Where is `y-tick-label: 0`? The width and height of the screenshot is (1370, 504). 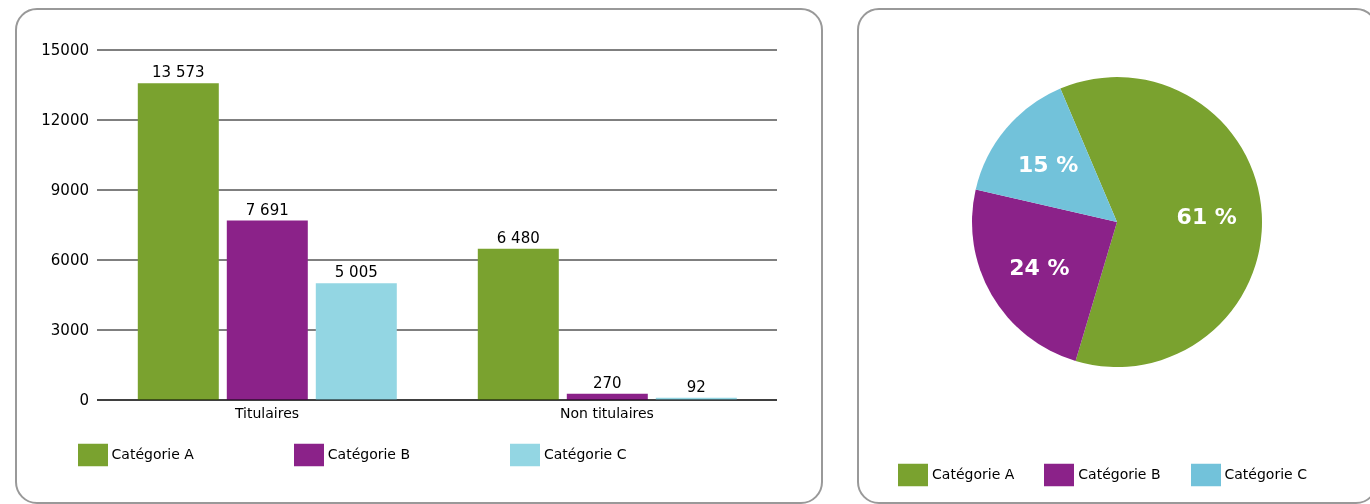
y-tick-label: 0 is located at coordinates (84, 400).